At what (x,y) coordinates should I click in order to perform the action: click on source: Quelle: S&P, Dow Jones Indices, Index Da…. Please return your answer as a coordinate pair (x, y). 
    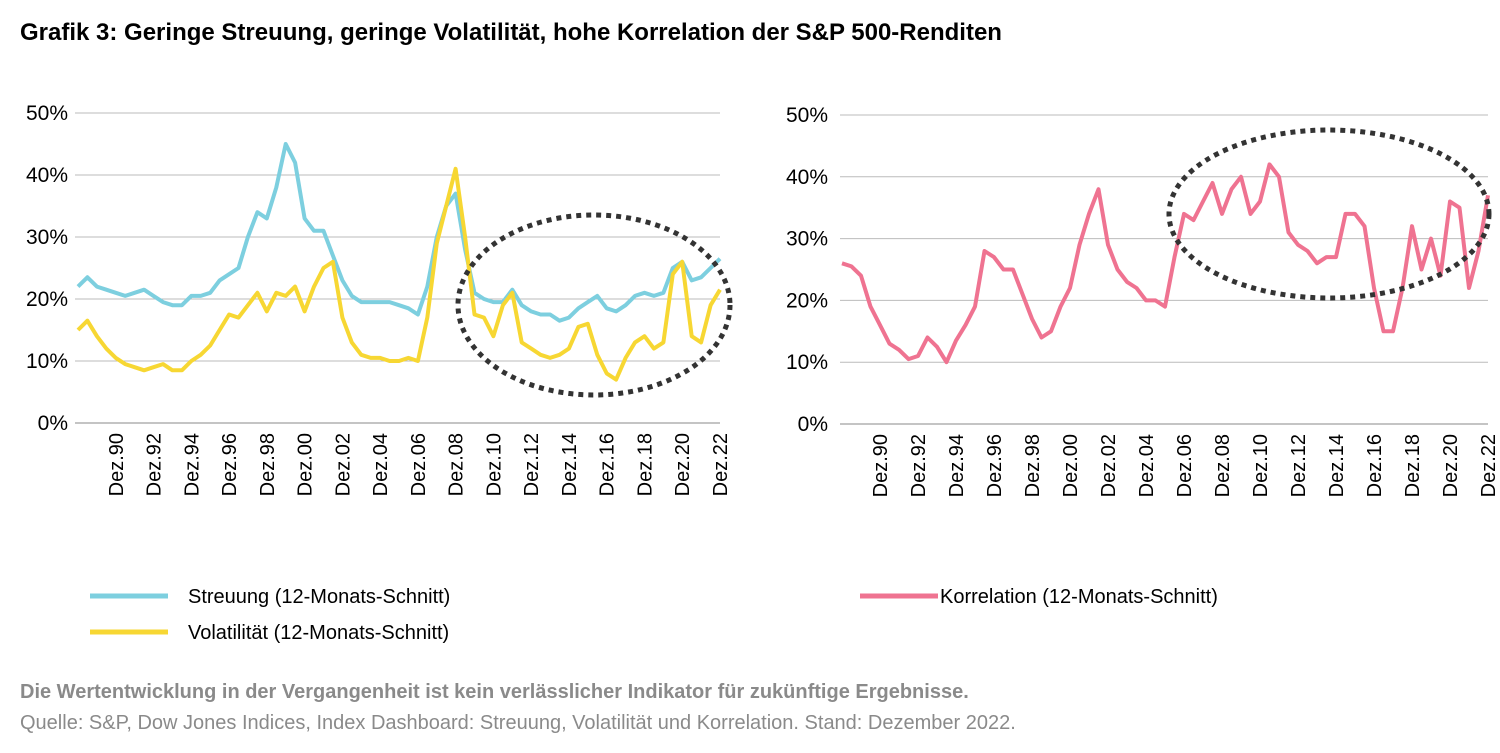
    Looking at the image, I should click on (518, 723).